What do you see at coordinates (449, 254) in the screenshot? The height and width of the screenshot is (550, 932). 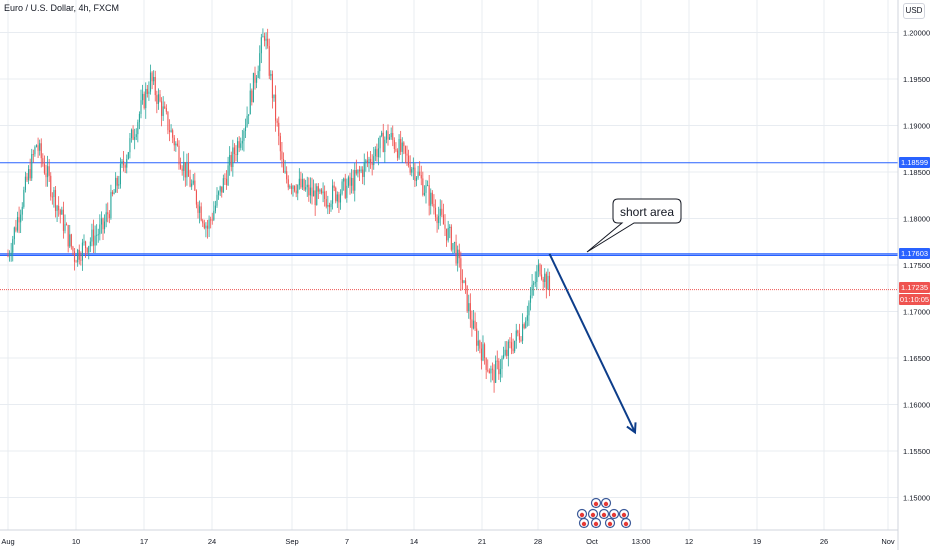 I see `short-area-zone` at bounding box center [449, 254].